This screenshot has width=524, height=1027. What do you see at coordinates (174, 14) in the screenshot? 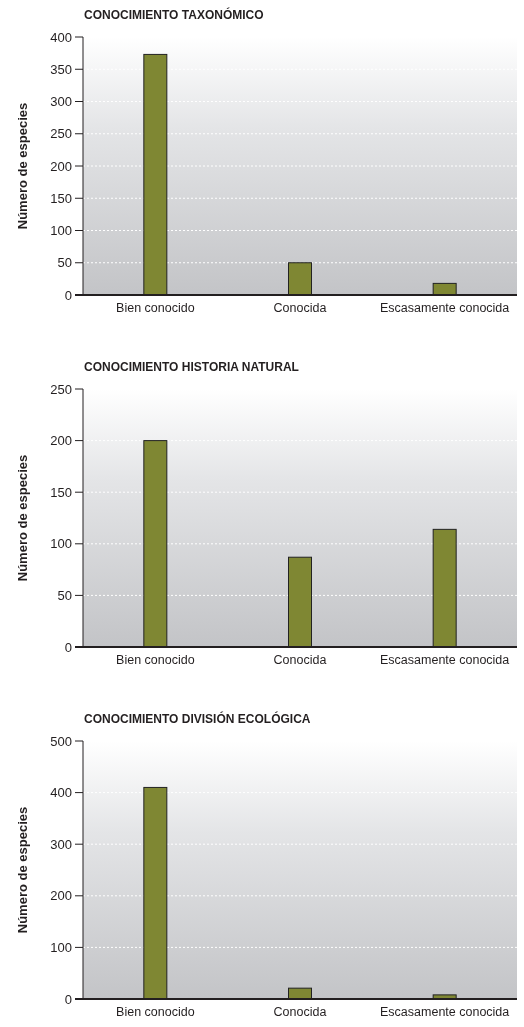
I see `chart-title: CONOCIMIENTO TAXONÓMICO` at bounding box center [174, 14].